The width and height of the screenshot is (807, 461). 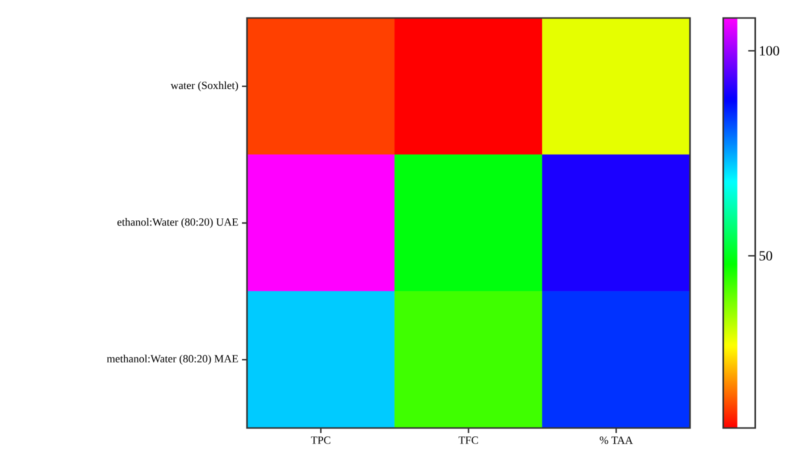 I want to click on color-bar-label: 100, so click(x=770, y=51).